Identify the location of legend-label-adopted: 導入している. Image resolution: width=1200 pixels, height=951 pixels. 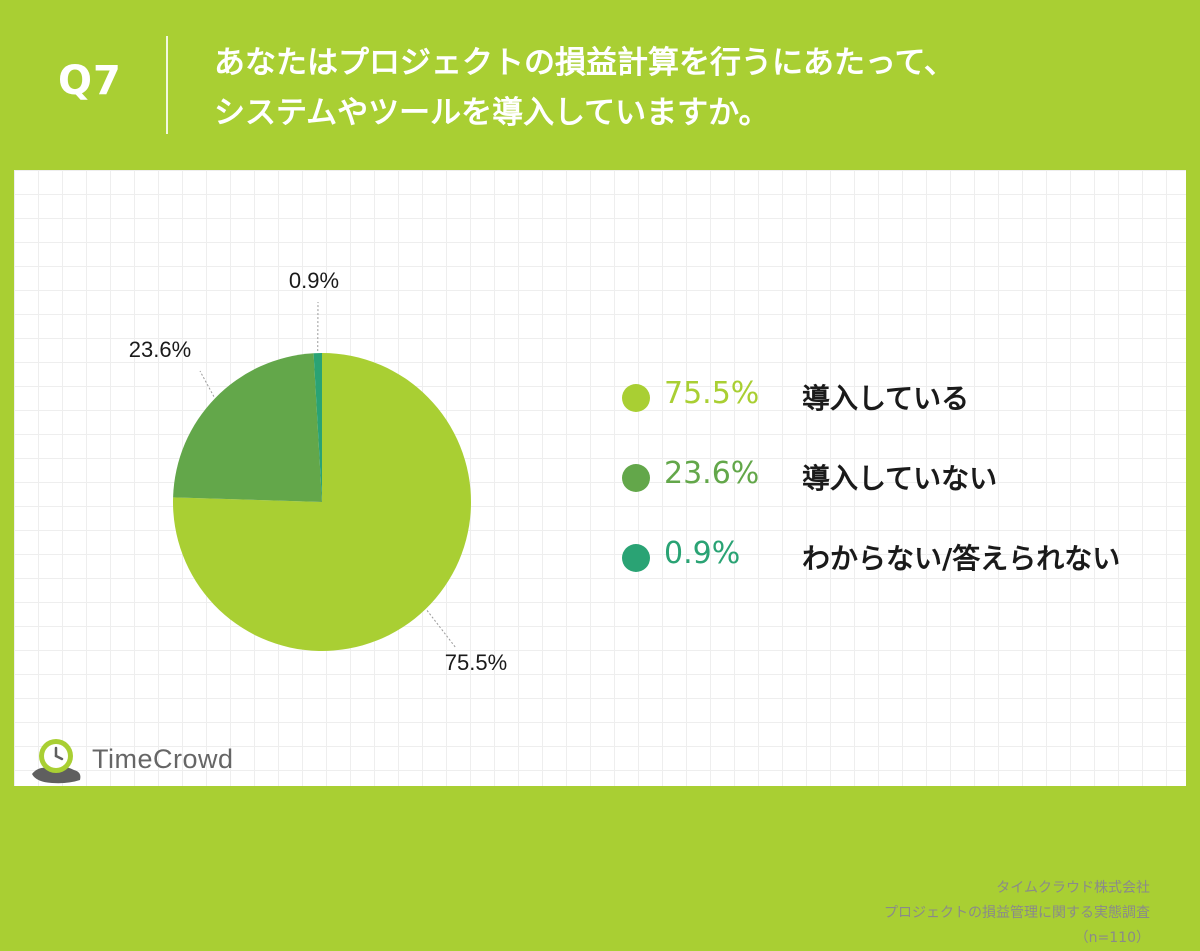
(885, 397).